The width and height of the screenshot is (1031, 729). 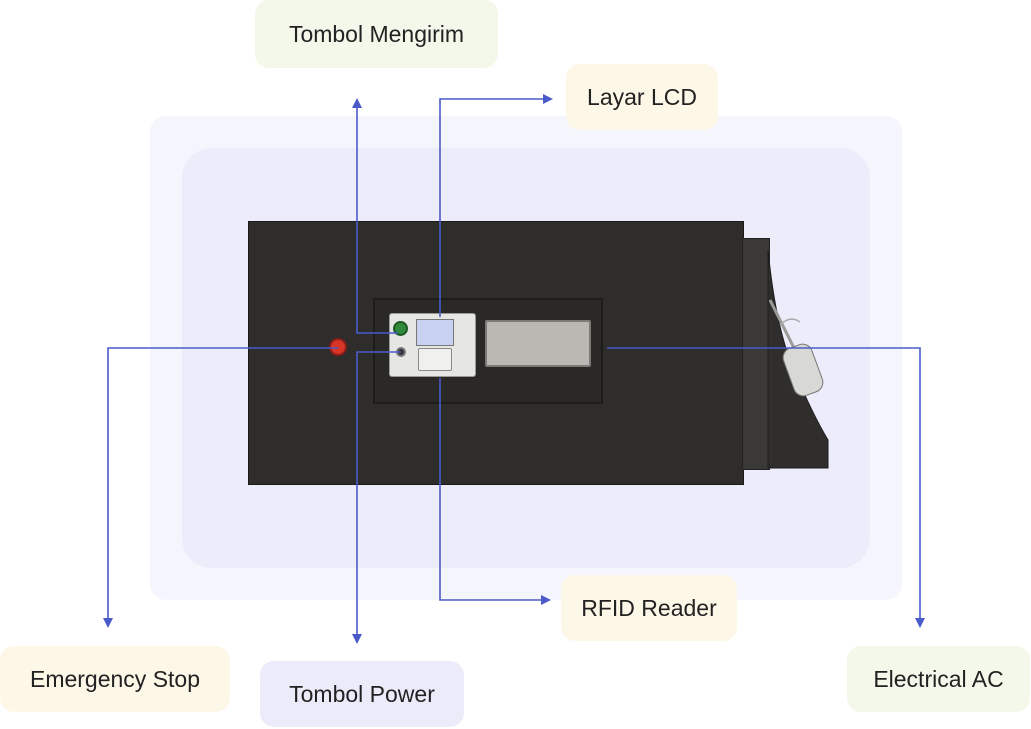 What do you see at coordinates (766, 487) in the screenshot?
I see `connector-electrical-ac` at bounding box center [766, 487].